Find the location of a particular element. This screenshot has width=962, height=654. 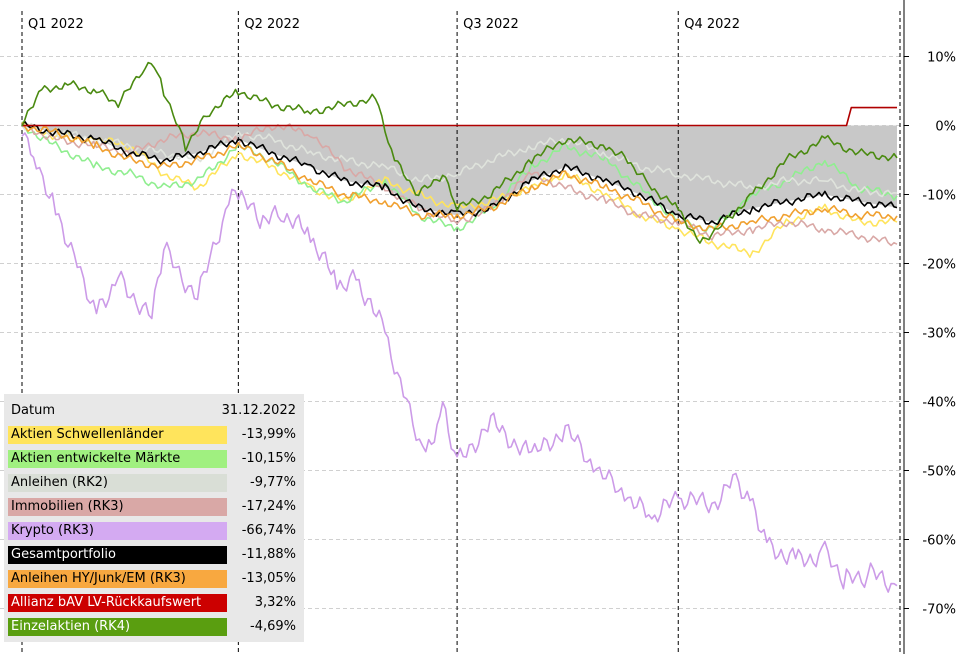

legend-row: Einzelaktien (RK4) -4,69% is located at coordinates (154, 627).